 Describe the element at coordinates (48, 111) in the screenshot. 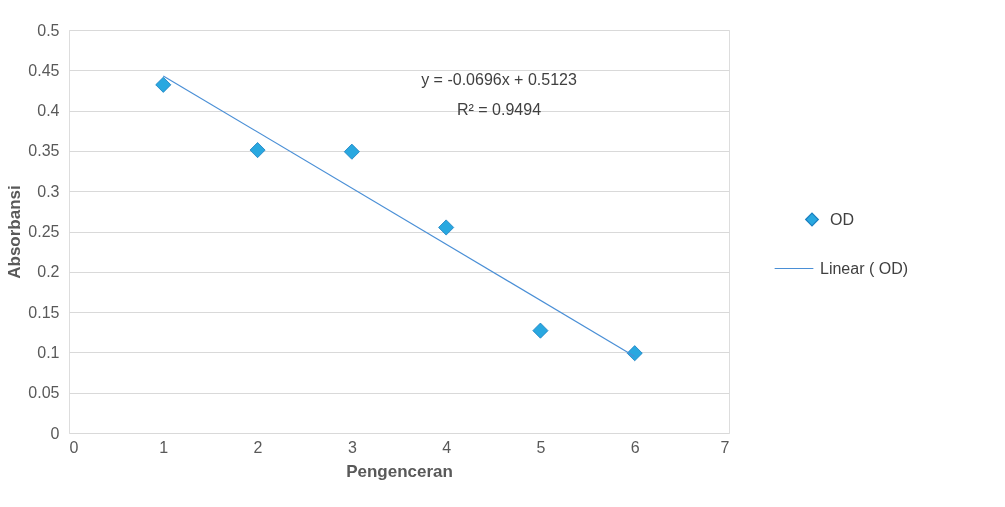

I see `y-tick-label: 0.4` at that location.